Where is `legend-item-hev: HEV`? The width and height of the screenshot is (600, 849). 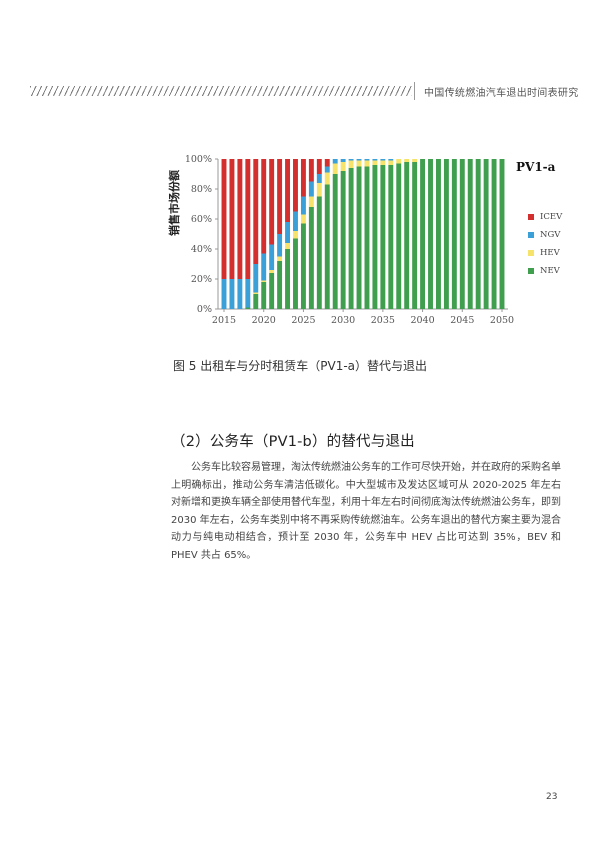 legend-item-hev: HEV is located at coordinates (545, 253).